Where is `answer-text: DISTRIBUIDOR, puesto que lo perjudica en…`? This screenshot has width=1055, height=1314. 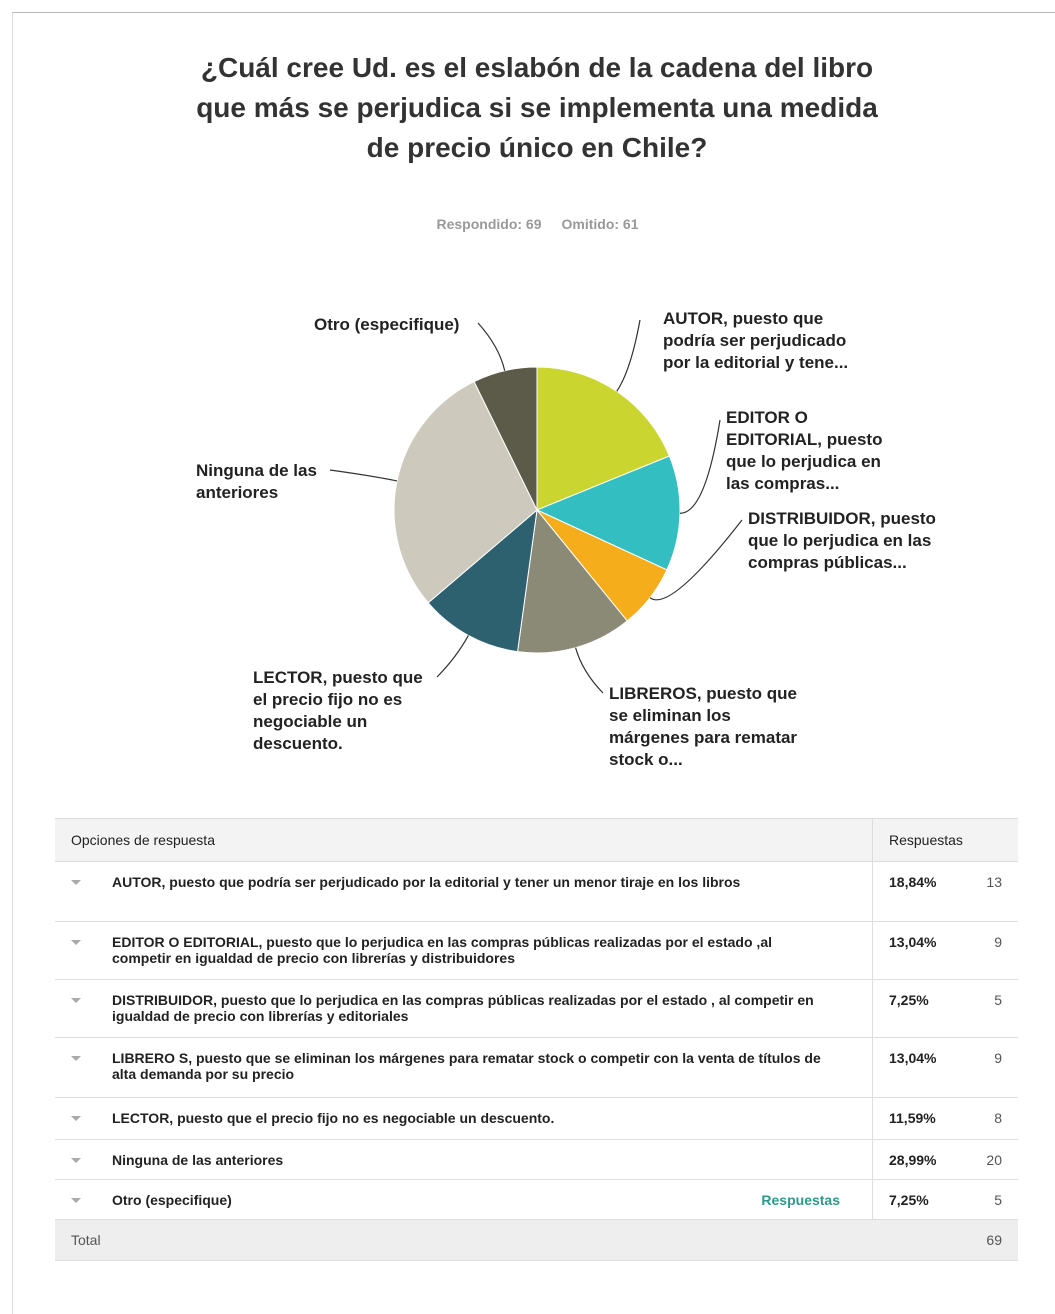 answer-text: DISTRIBUIDOR, puesto que lo perjudica en… is located at coordinates (463, 1008).